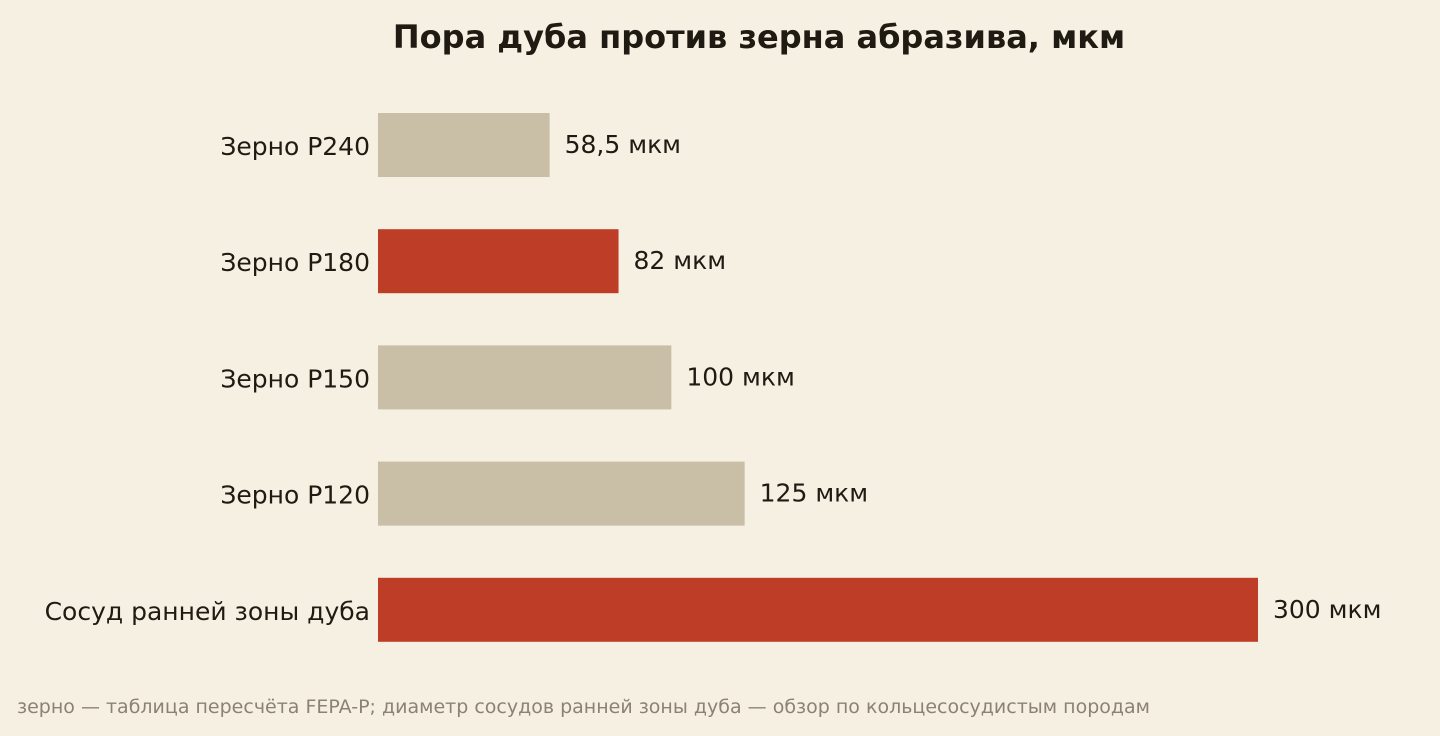 This screenshot has height=736, width=1440. Describe the element at coordinates (295, 495) in the screenshot. I see `category-label-3: Зерно P120` at that location.